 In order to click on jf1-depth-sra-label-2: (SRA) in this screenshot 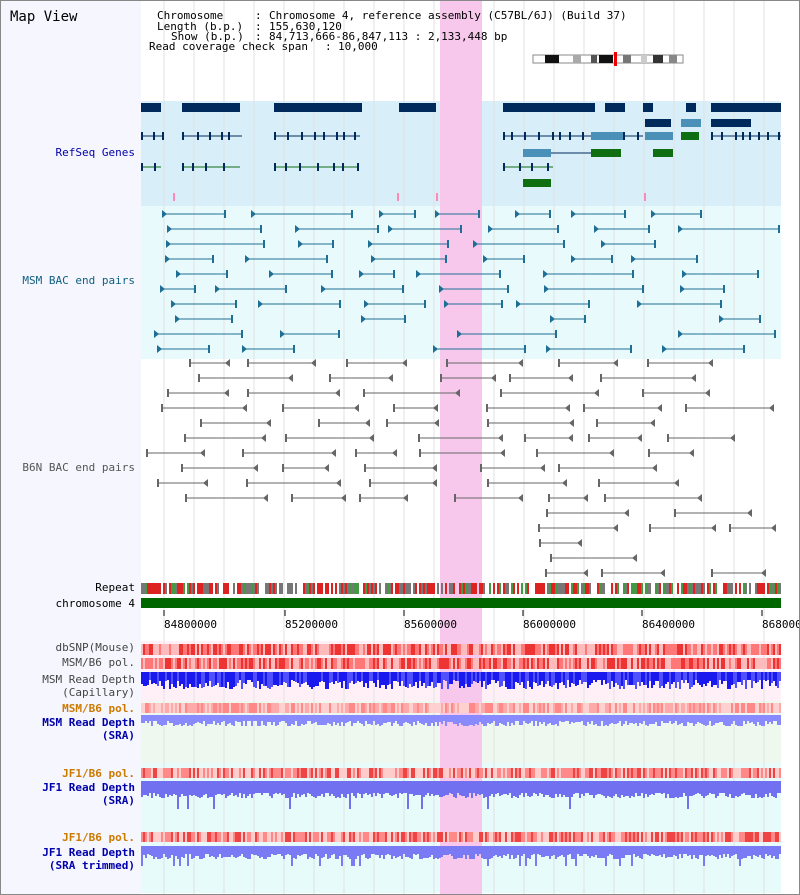, I will do `click(118, 800)`.